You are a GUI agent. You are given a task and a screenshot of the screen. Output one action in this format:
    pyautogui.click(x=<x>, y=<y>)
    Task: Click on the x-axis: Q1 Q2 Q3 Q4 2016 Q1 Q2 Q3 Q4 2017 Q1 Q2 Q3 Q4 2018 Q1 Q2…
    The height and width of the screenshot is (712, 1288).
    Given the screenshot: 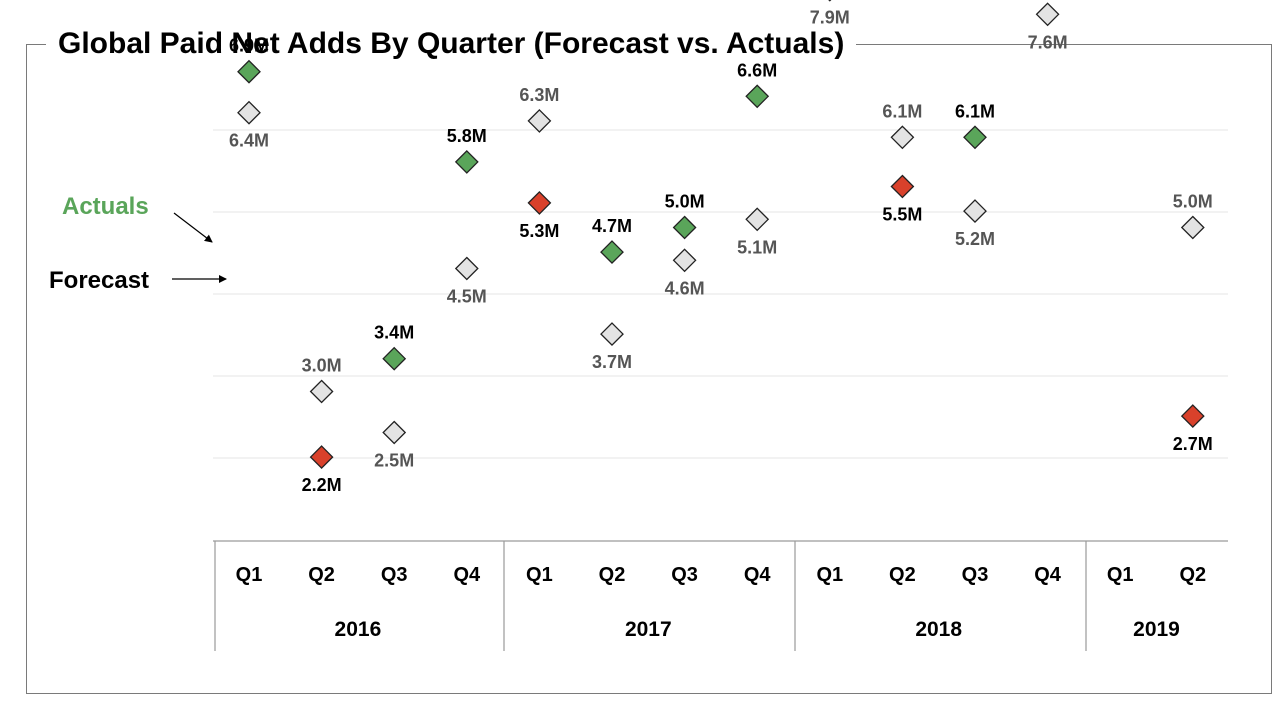 What is the action you would take?
    pyautogui.click(x=720, y=595)
    